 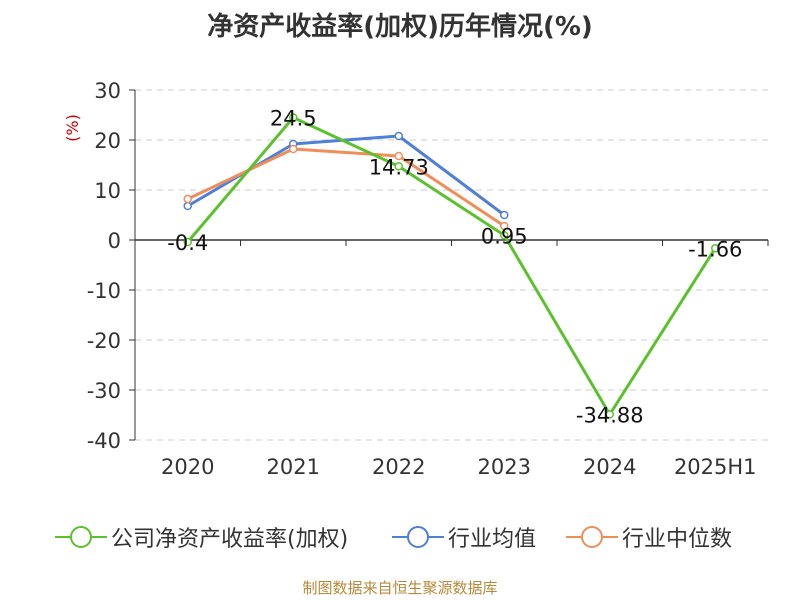 I want to click on y-tick-label: -40, so click(x=104, y=441).